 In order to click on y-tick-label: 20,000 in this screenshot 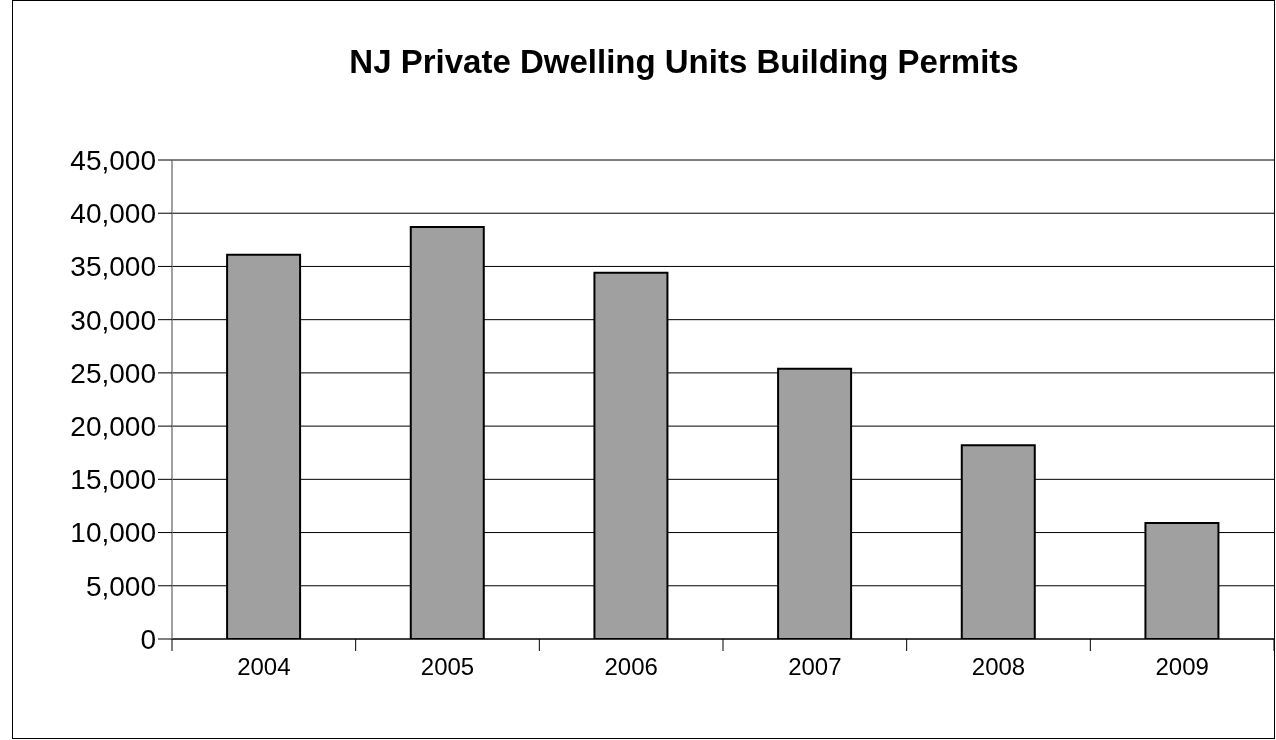, I will do `click(113, 427)`.